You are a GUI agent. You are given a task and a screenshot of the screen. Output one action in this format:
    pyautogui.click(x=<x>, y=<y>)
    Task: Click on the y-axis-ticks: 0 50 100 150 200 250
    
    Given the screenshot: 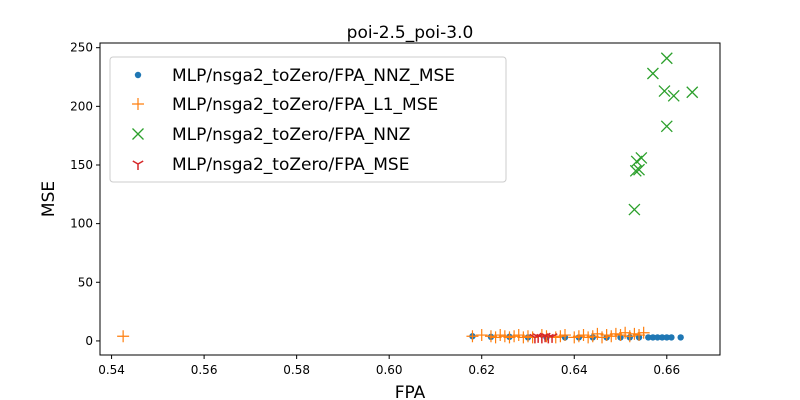 What is the action you would take?
    pyautogui.click(x=85, y=194)
    